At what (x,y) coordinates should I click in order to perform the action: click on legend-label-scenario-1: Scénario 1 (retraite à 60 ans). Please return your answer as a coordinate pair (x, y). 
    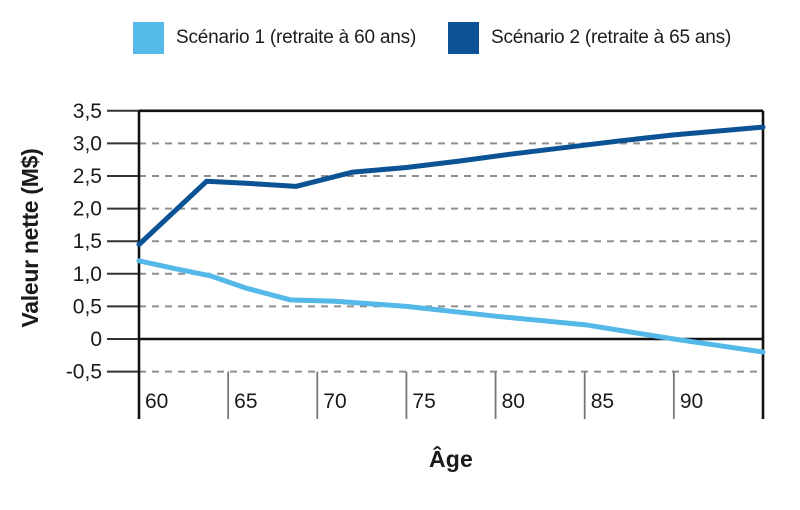
    Looking at the image, I should click on (296, 37).